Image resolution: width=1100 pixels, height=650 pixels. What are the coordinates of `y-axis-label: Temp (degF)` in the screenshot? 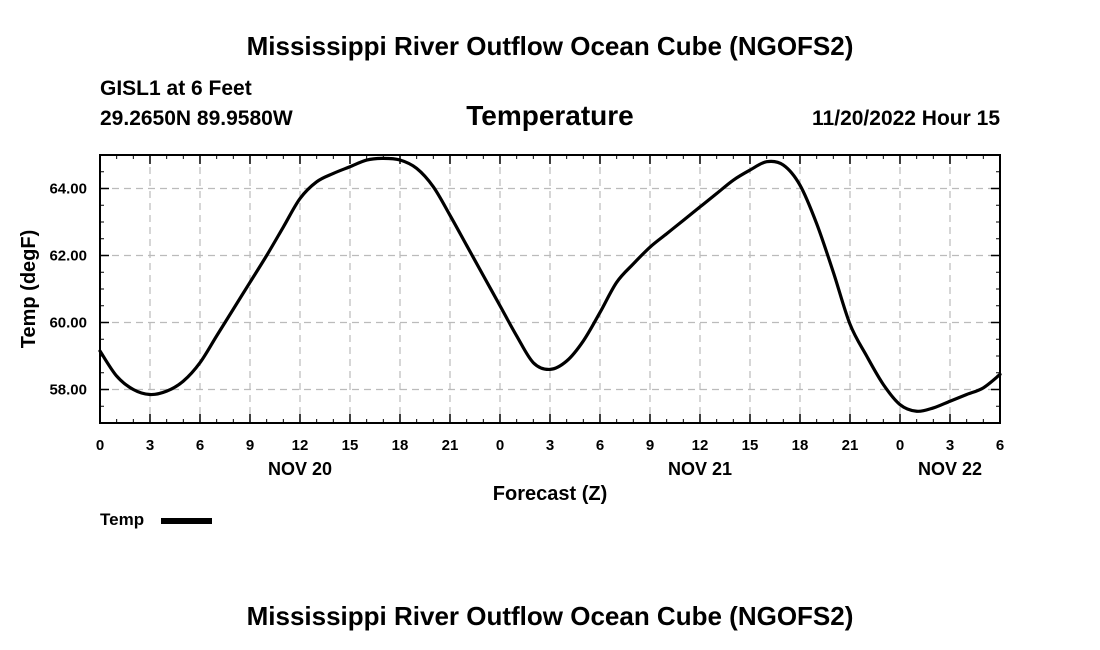 It's located at (29, 289).